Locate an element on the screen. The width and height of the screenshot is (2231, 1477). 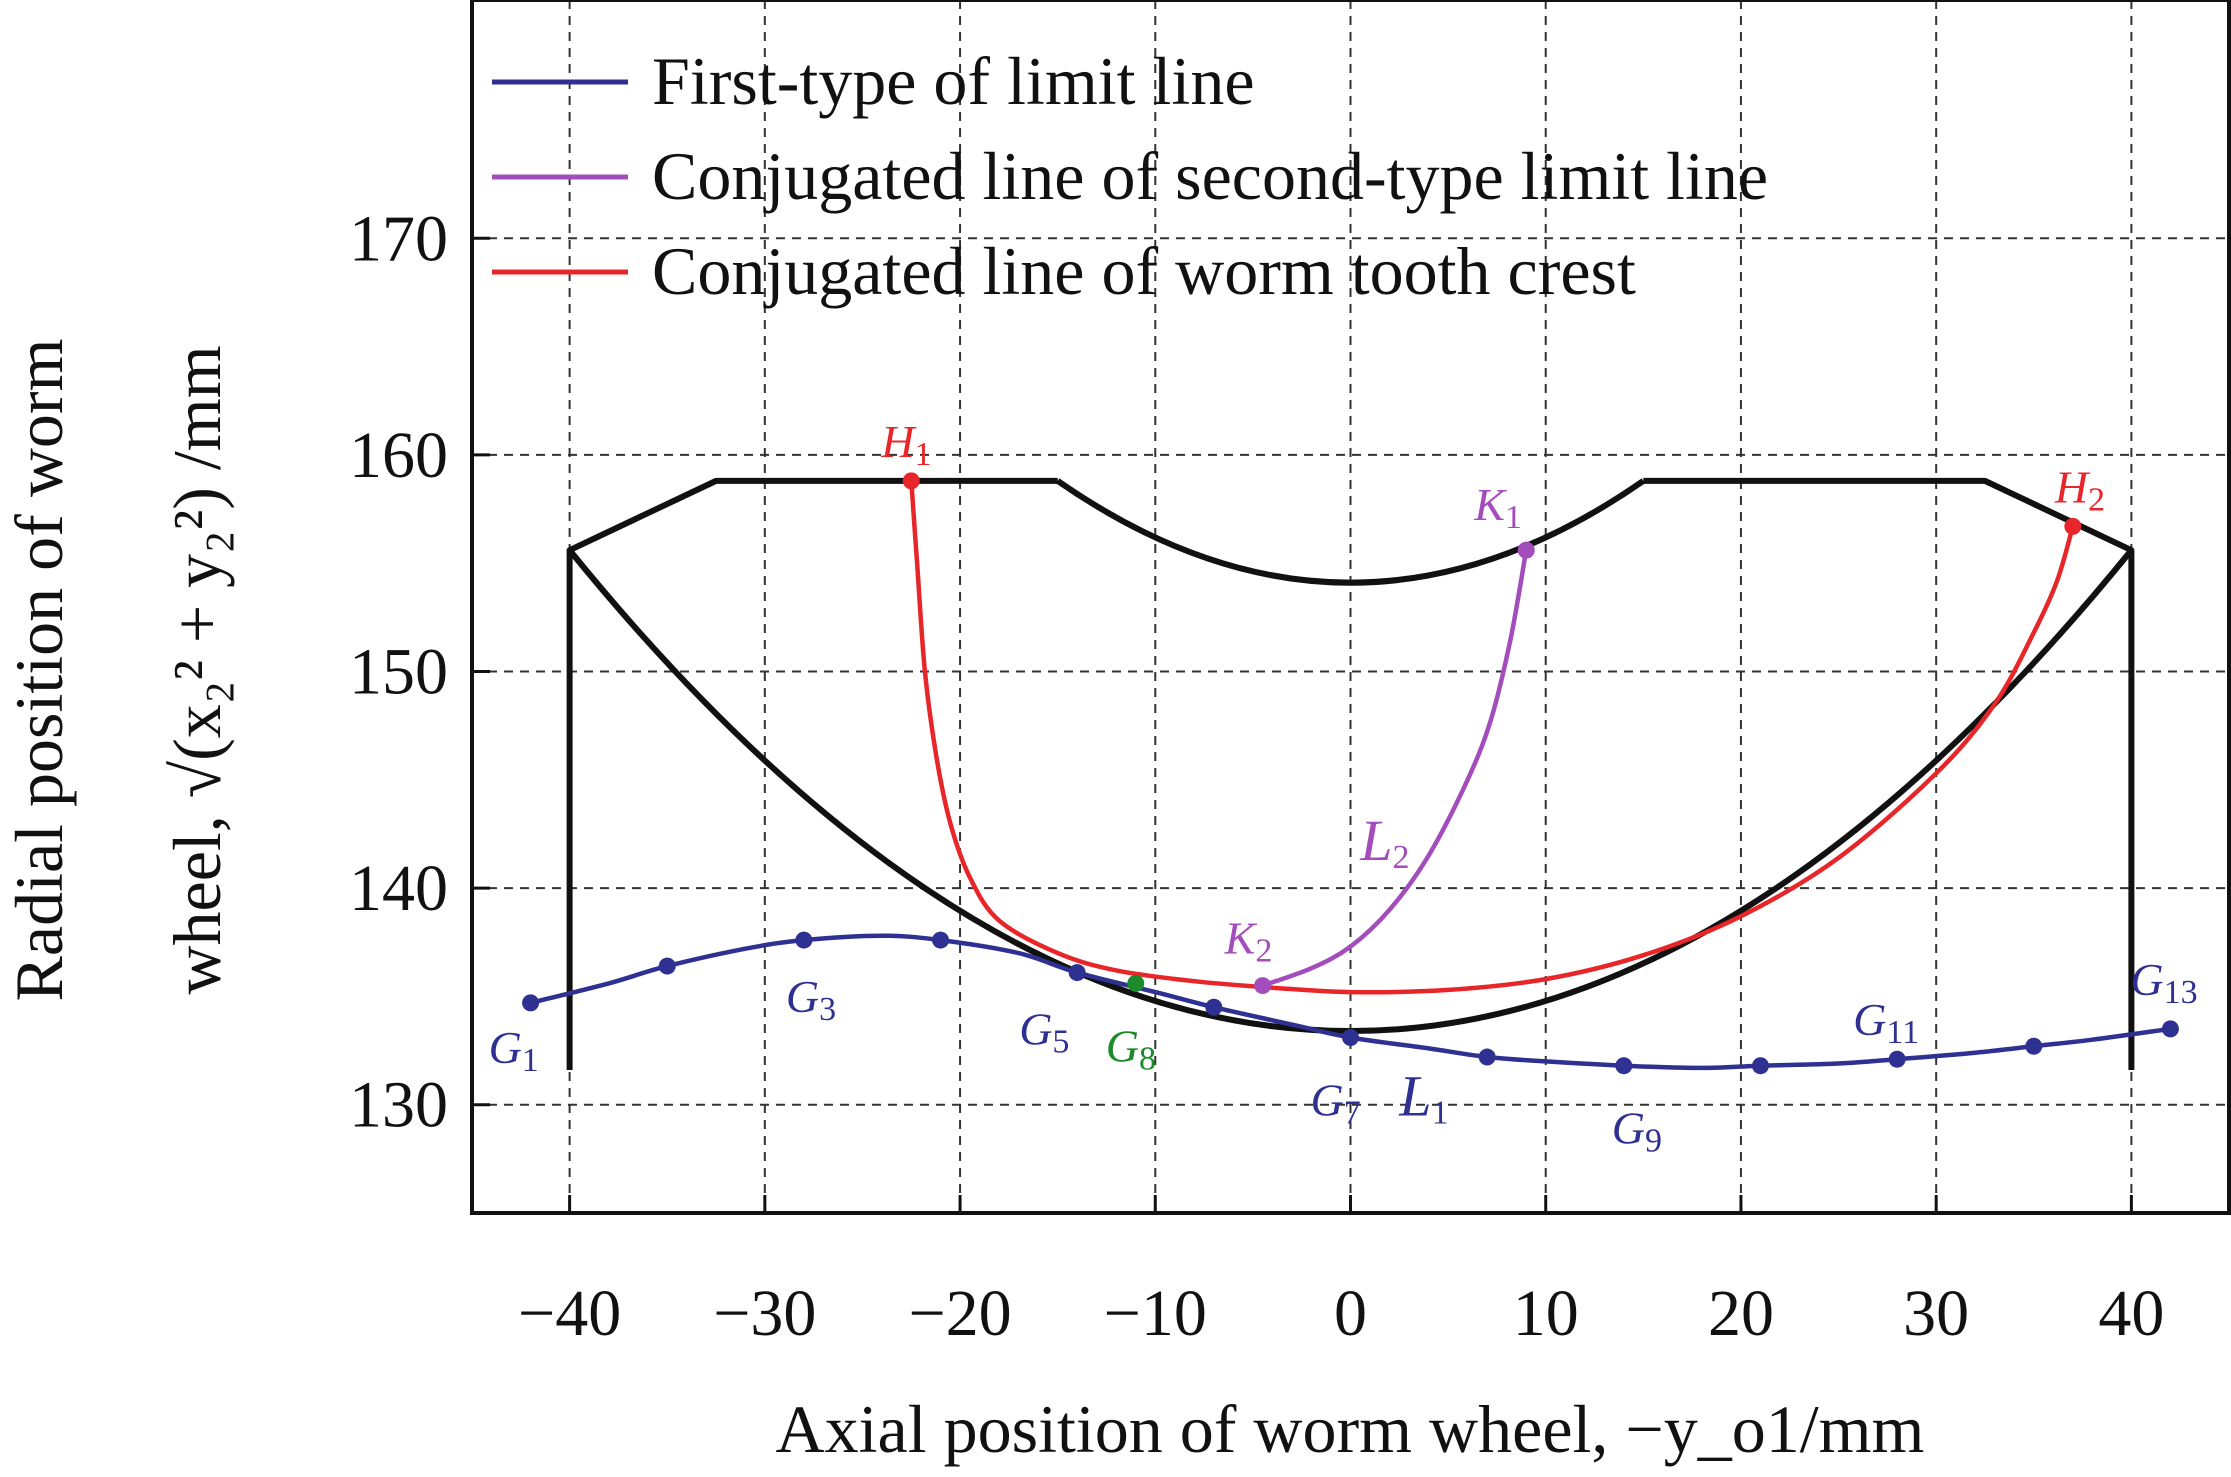
x-tick-label: −20 is located at coordinates (959, 1313).